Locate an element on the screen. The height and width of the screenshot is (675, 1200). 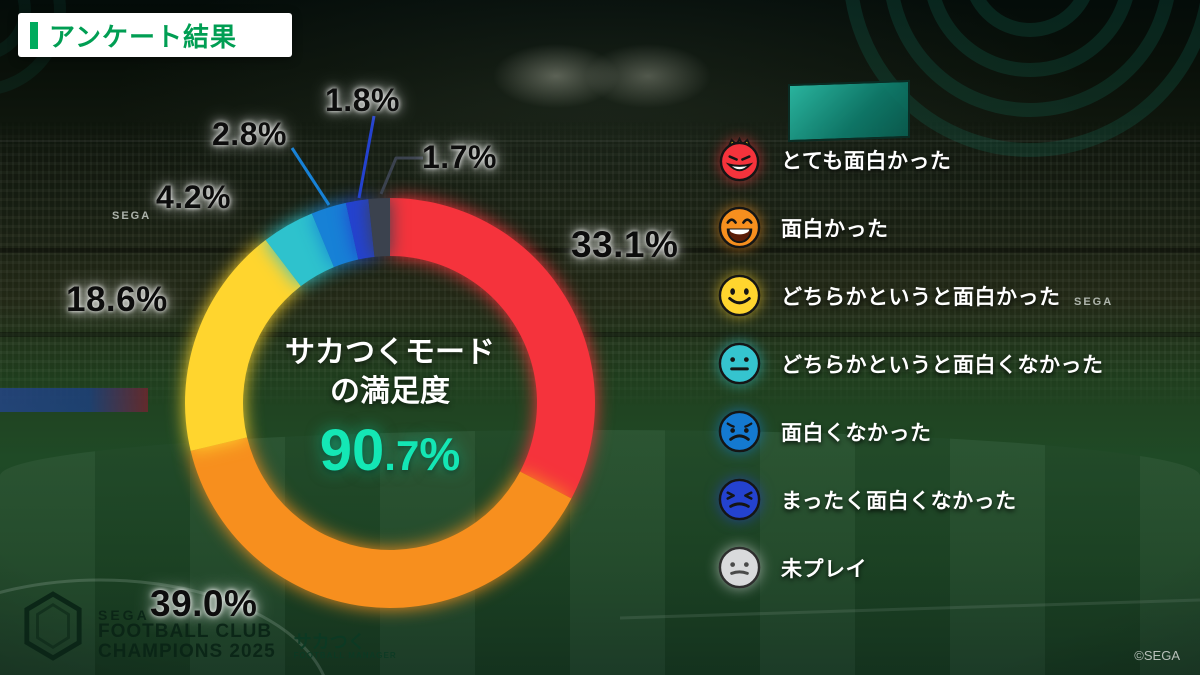
legend-item: まったく面白くなかった is located at coordinates (910, 499).